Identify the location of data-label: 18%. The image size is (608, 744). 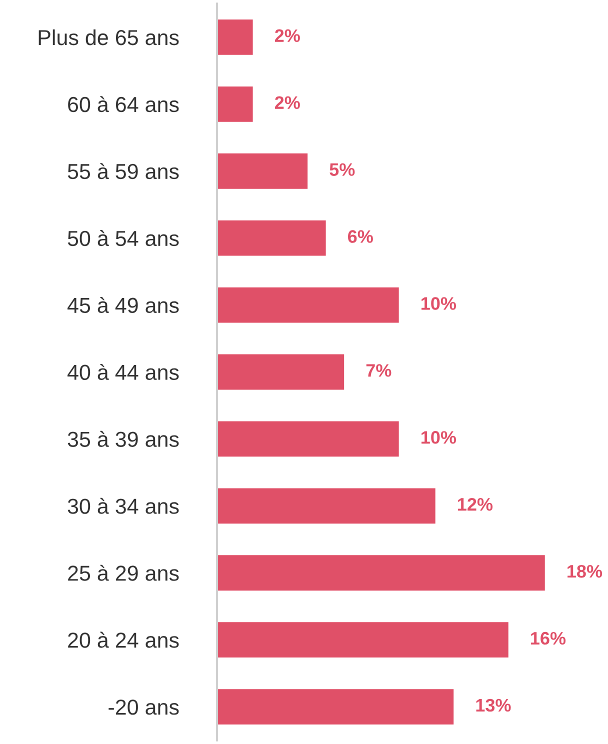
(585, 571).